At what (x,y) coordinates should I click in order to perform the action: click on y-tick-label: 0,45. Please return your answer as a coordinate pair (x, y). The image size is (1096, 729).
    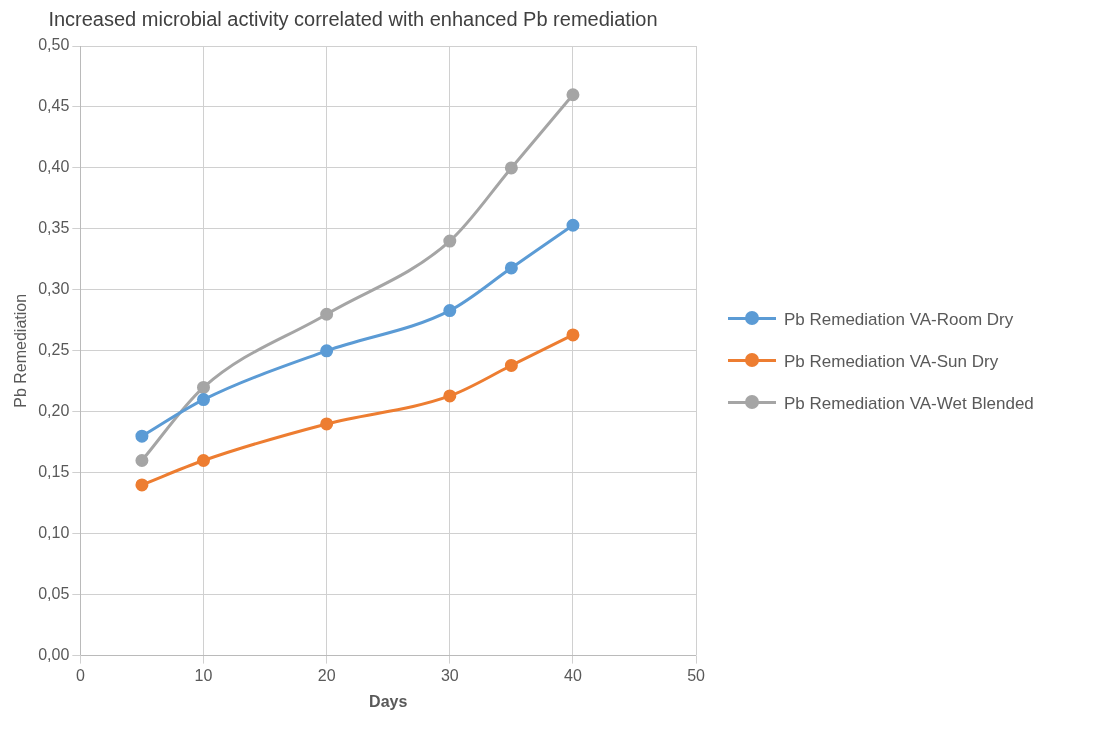
    Looking at the image, I should click on (54, 106).